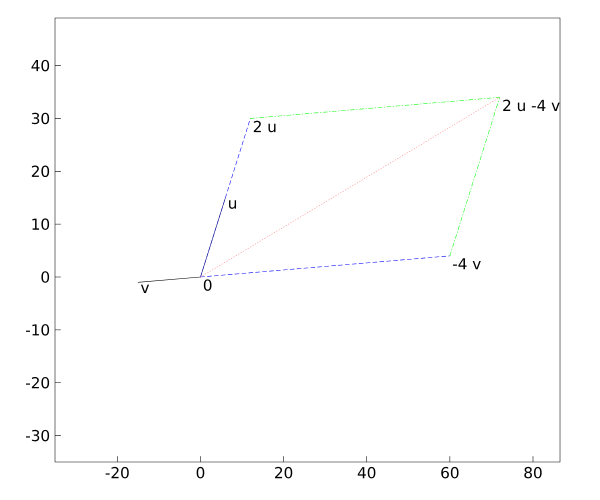  What do you see at coordinates (45, 277) in the screenshot?
I see `y-tick-label: 0` at bounding box center [45, 277].